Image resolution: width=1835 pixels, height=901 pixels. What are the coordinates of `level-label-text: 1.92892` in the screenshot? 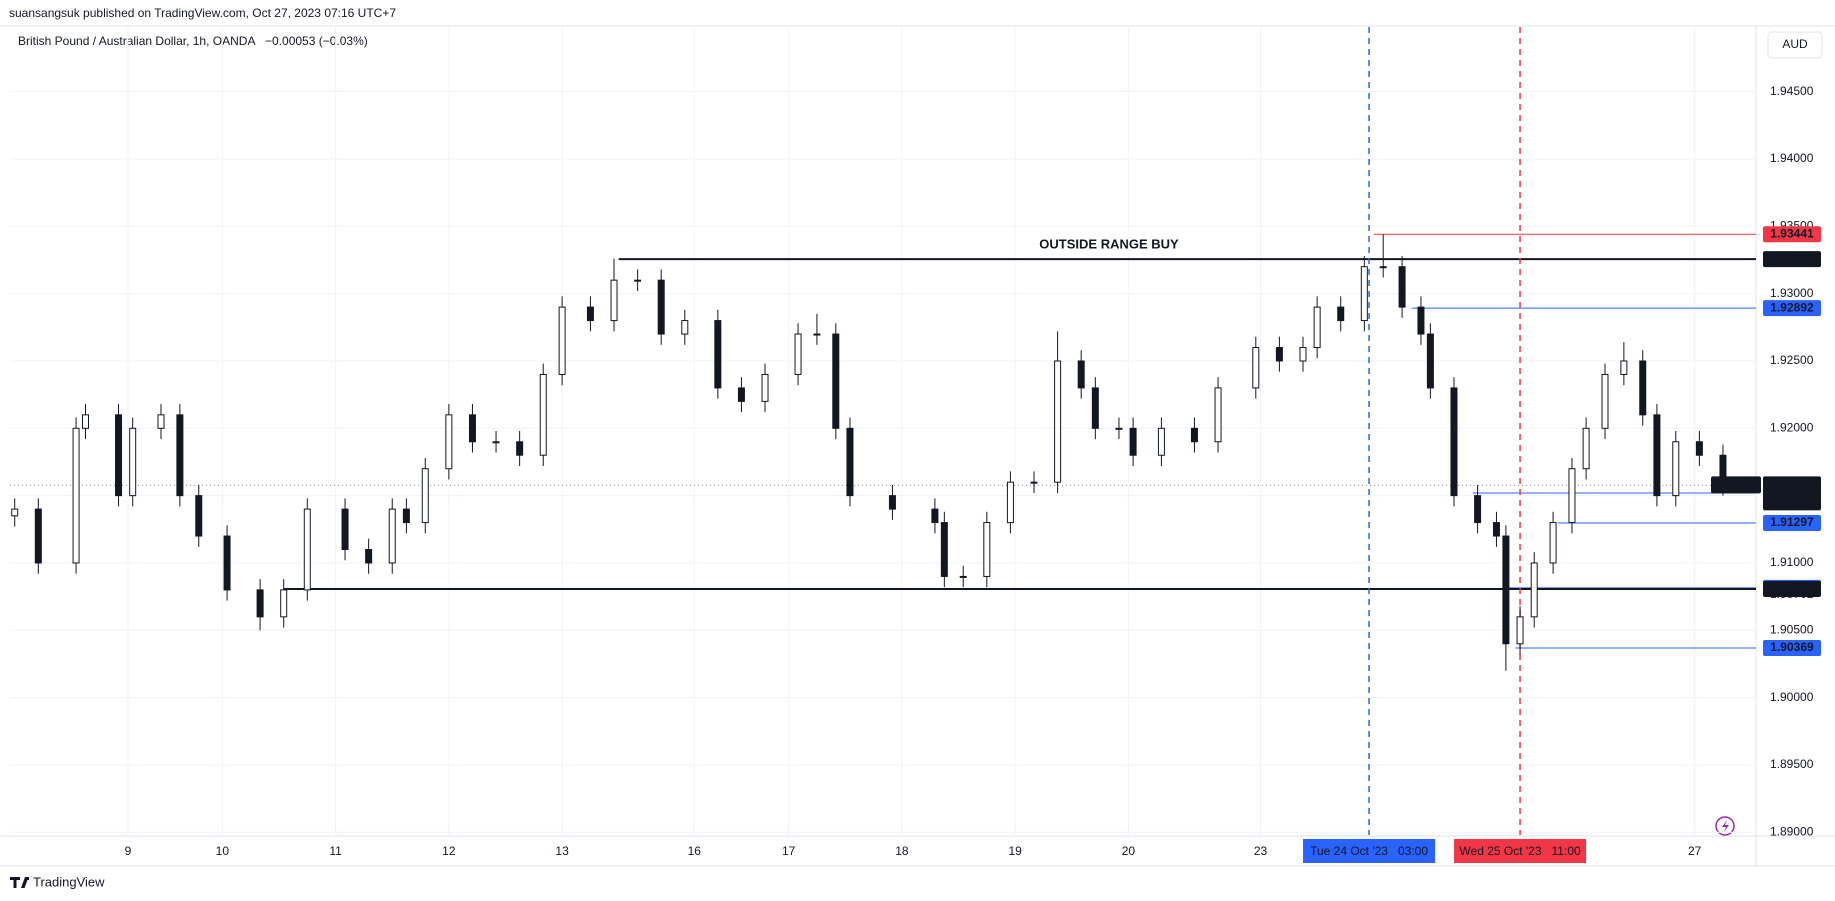 It's located at (1792, 307).